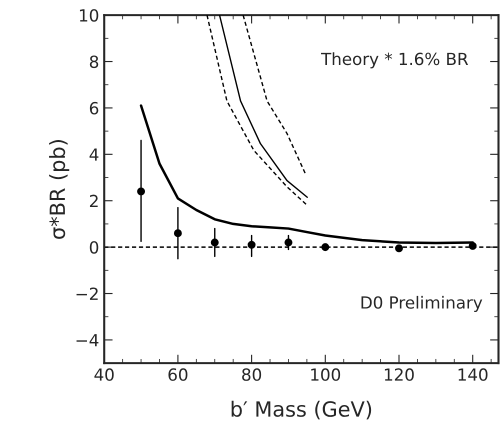 This screenshot has width=501, height=445. What do you see at coordinates (394, 60) in the screenshot?
I see `annotation: Theory * 1.6% BR` at bounding box center [394, 60].